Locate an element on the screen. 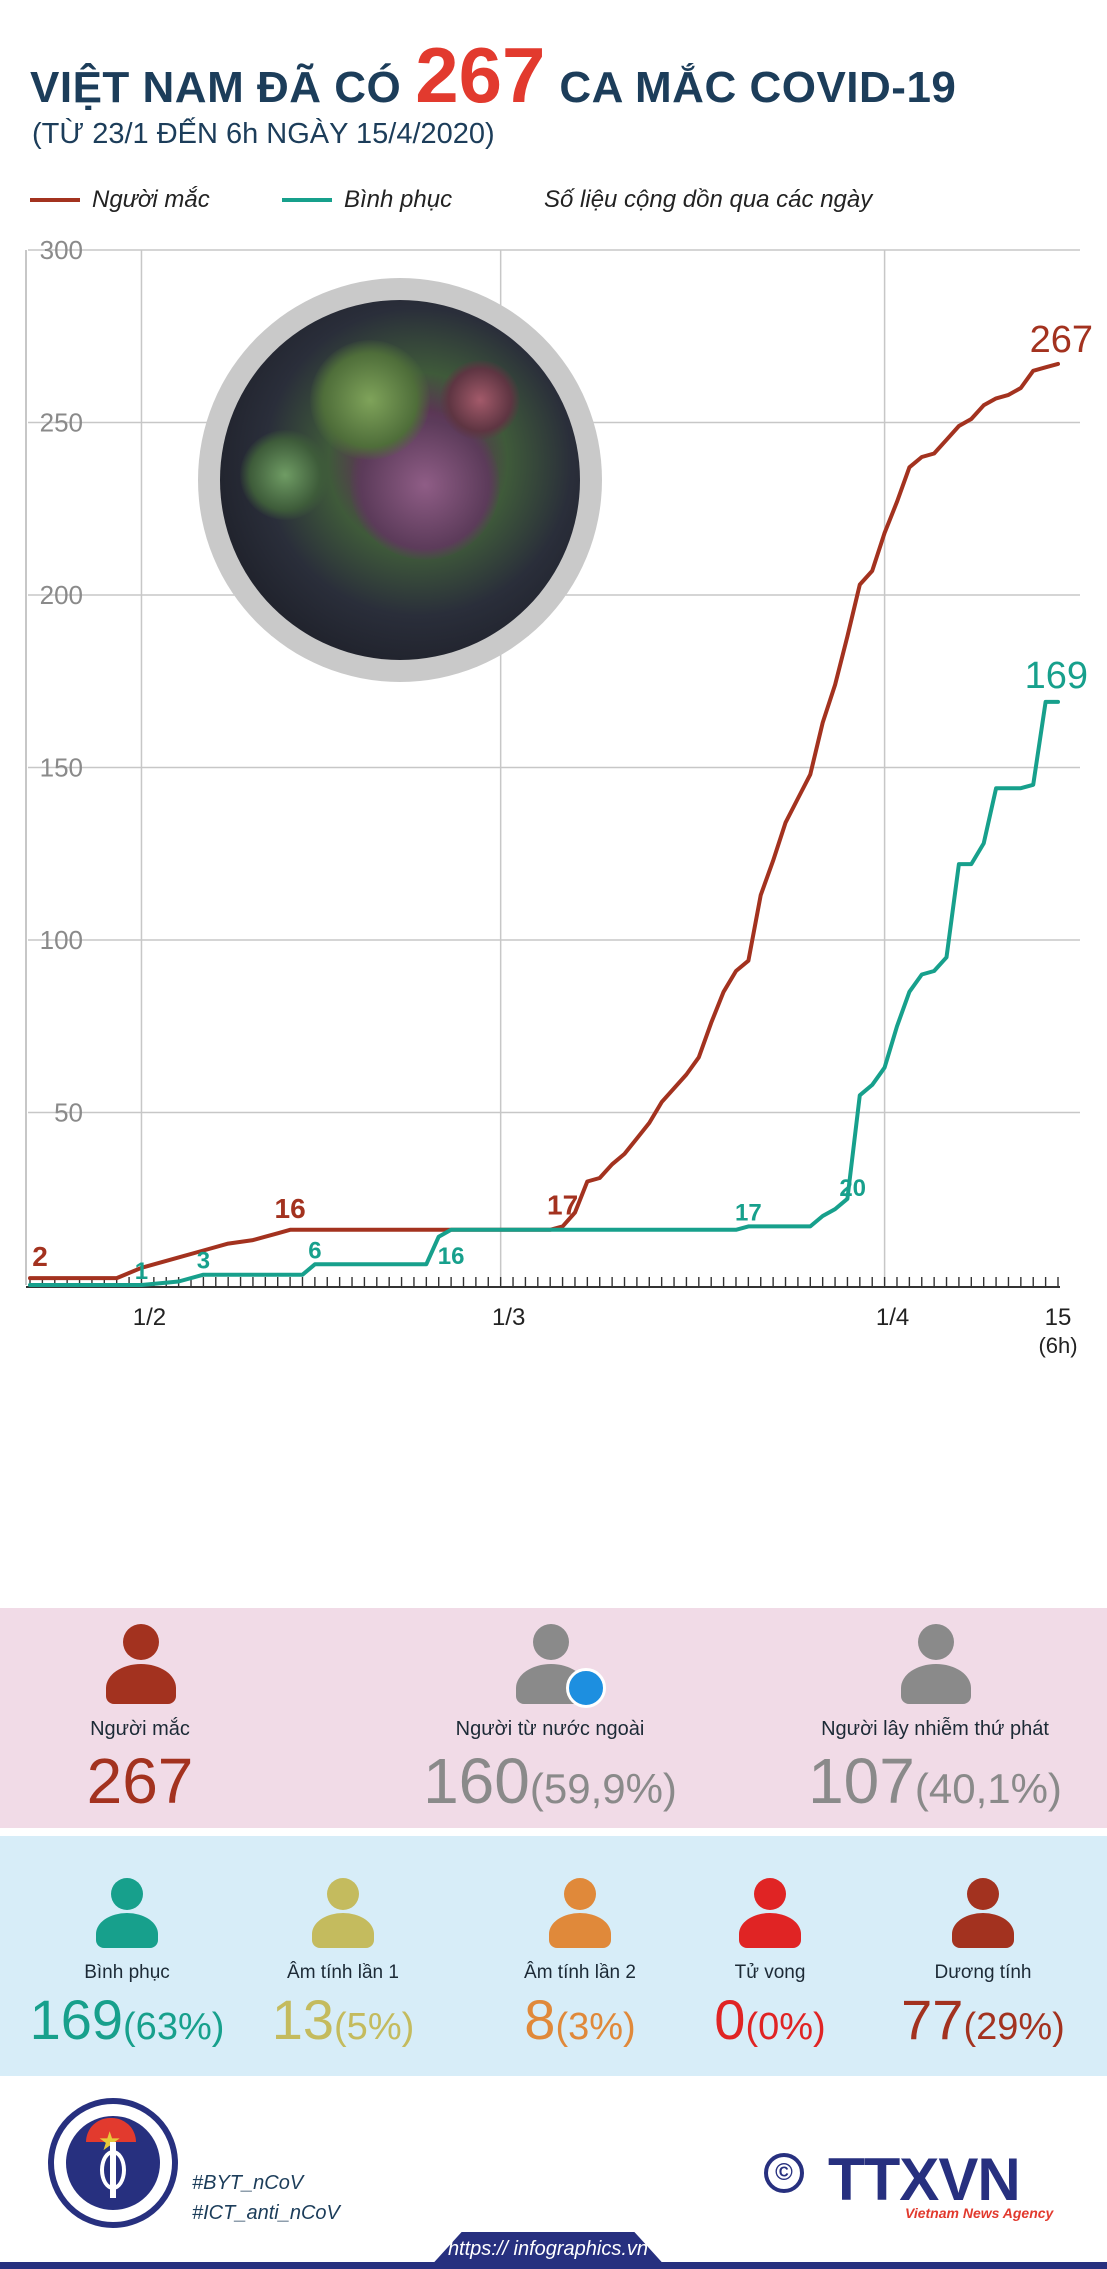 This screenshot has height=2269, width=1107. bottom-line is located at coordinates (553, 2265).